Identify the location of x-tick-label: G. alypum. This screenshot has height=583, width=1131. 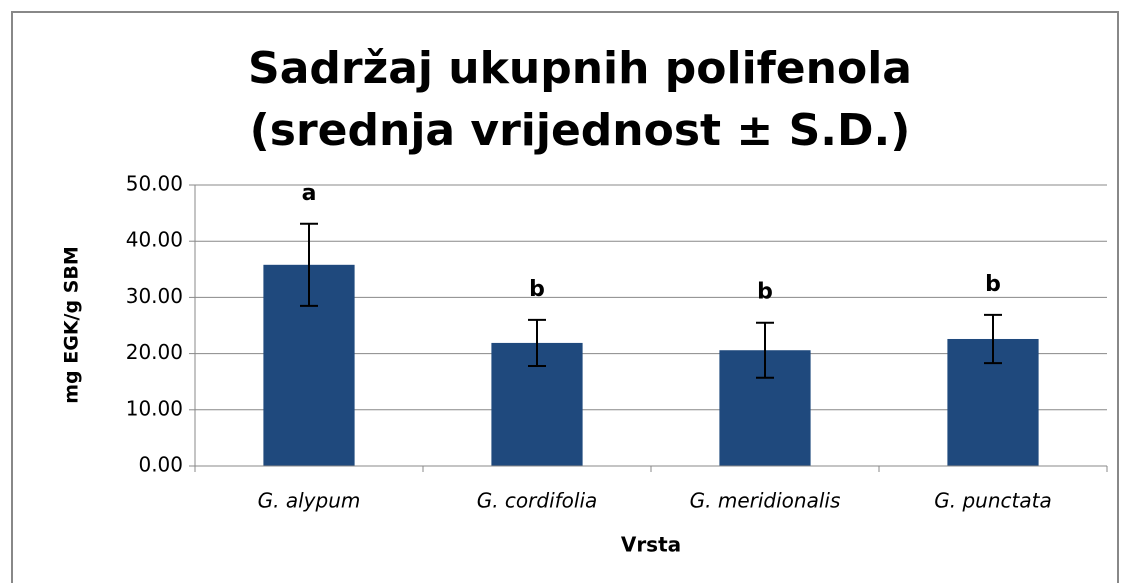
(309, 501).